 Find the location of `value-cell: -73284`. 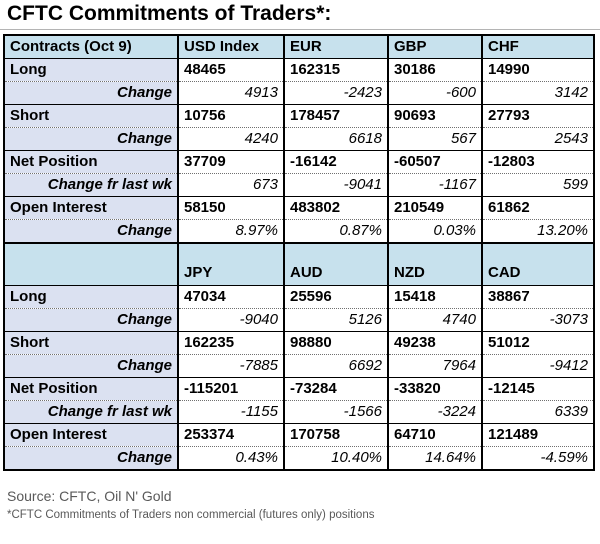

value-cell: -73284 is located at coordinates (335, 389).